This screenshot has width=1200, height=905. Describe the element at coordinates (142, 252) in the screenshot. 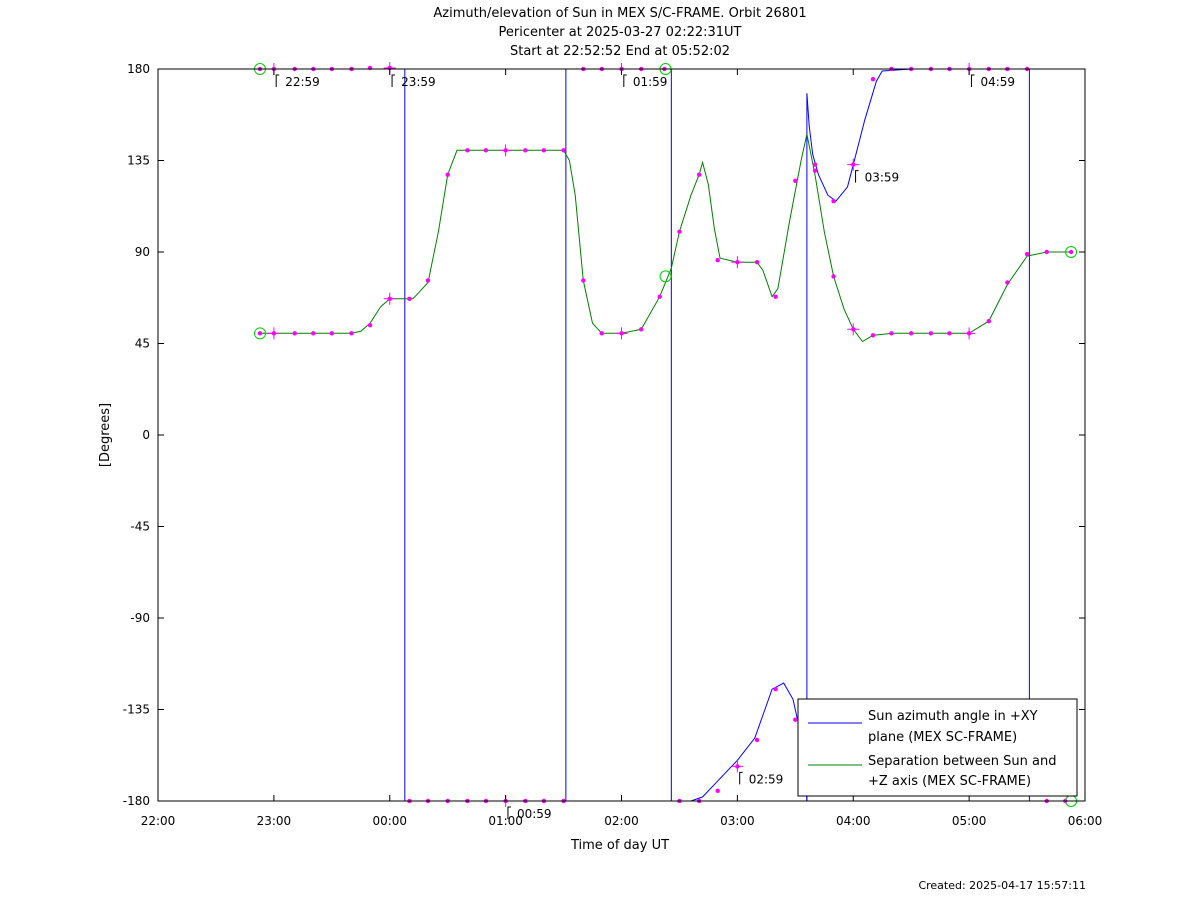

I see `y-tick-label: 90` at that location.